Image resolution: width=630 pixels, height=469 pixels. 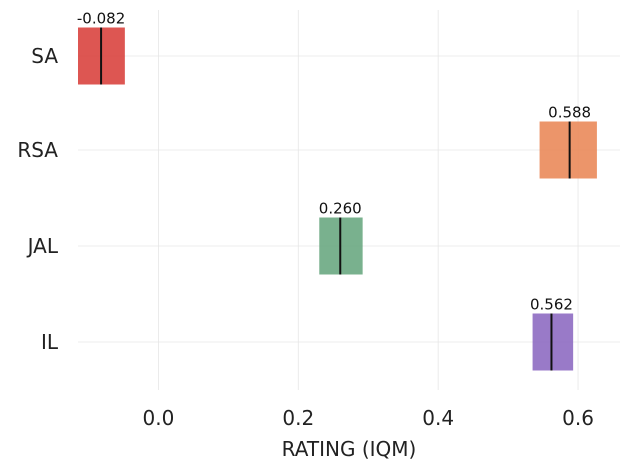 I want to click on x-tick-labels: 0.0 0.2 0.4 0.6, so click(x=368, y=418).